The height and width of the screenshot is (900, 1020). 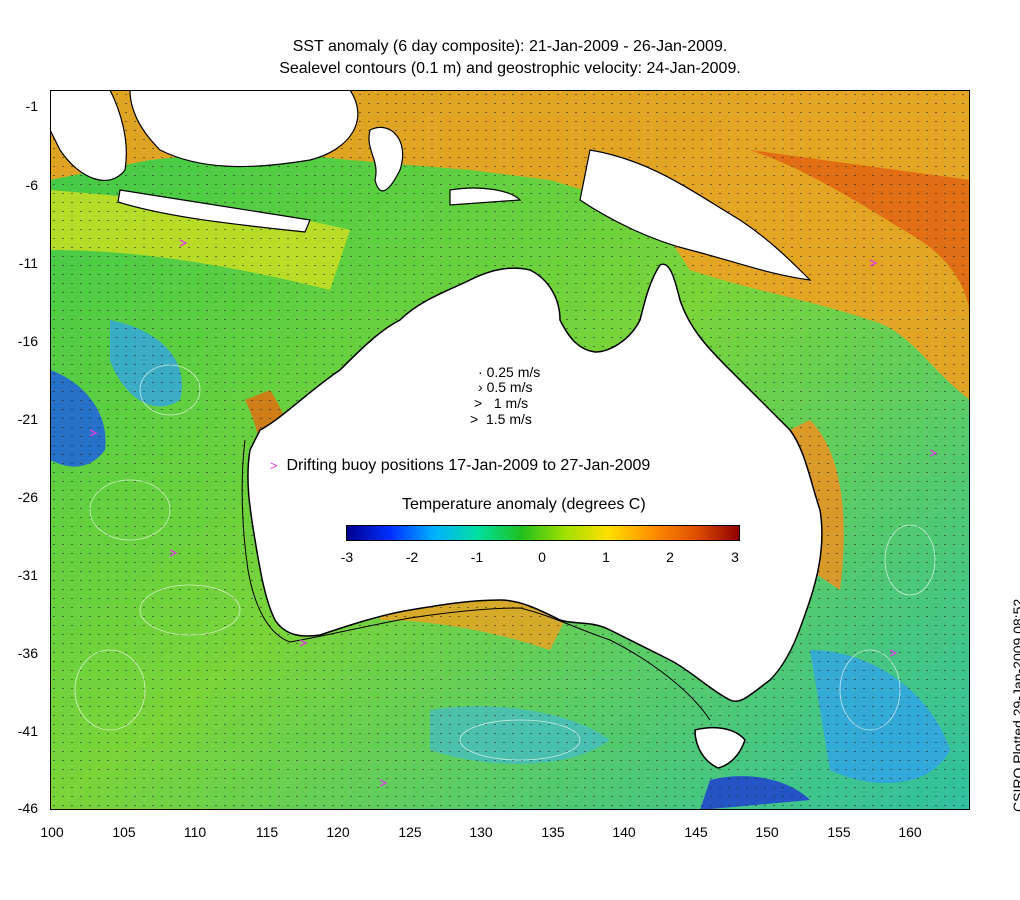 What do you see at coordinates (267, 832) in the screenshot?
I see `x-tick-label: 115` at bounding box center [267, 832].